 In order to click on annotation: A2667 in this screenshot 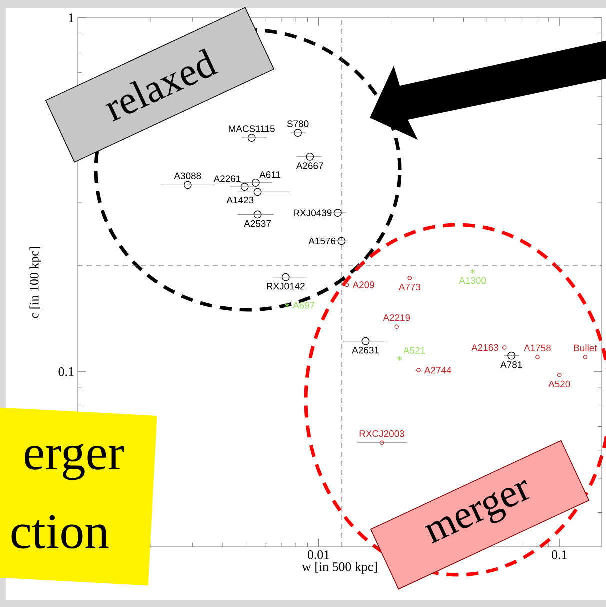, I will do `click(310, 166)`.